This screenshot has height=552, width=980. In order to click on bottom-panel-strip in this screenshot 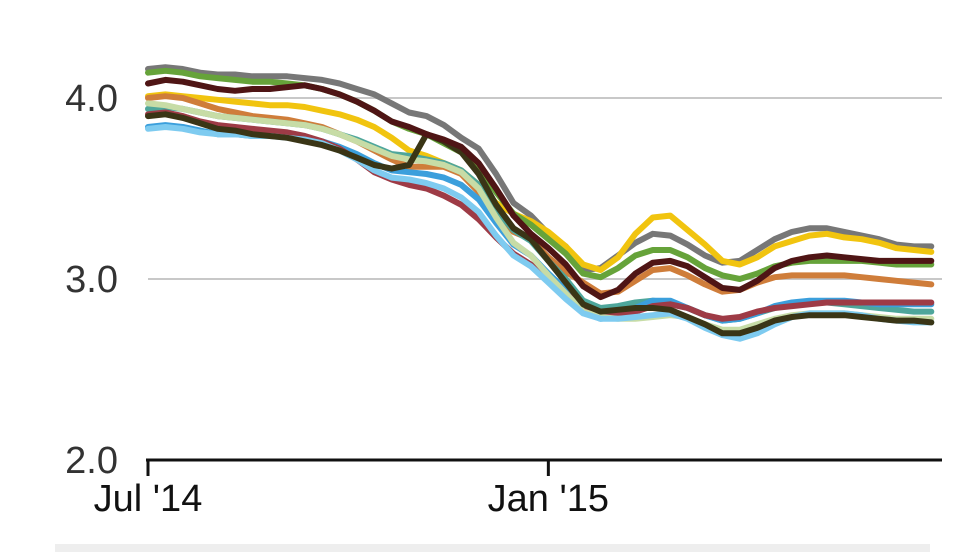, I will do `click(492, 548)`.